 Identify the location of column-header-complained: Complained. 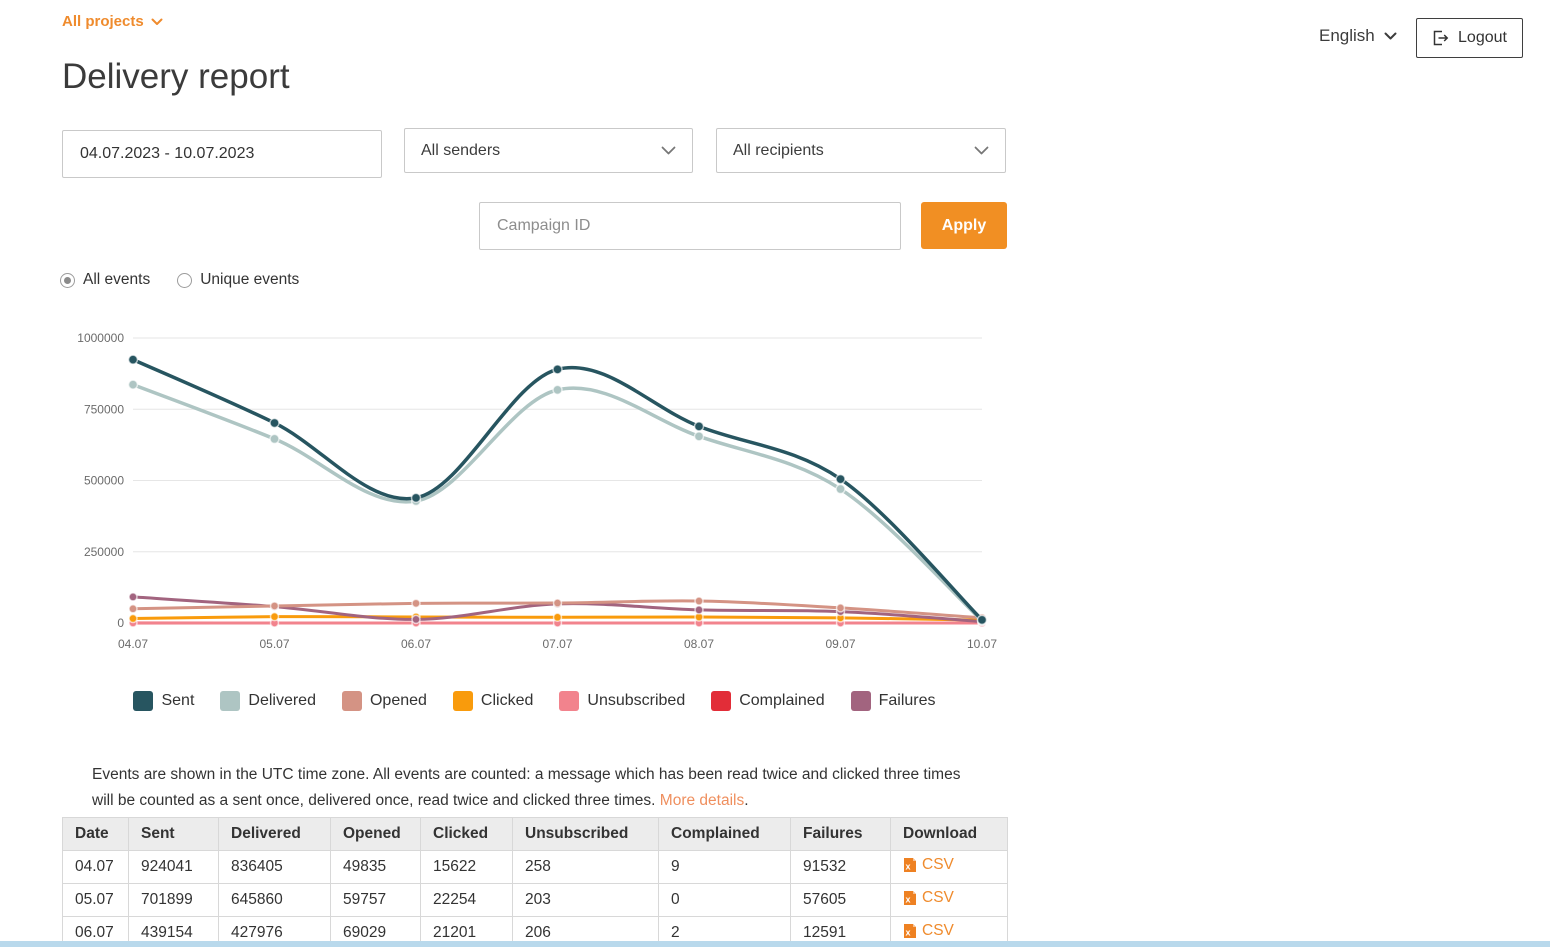
(724, 834).